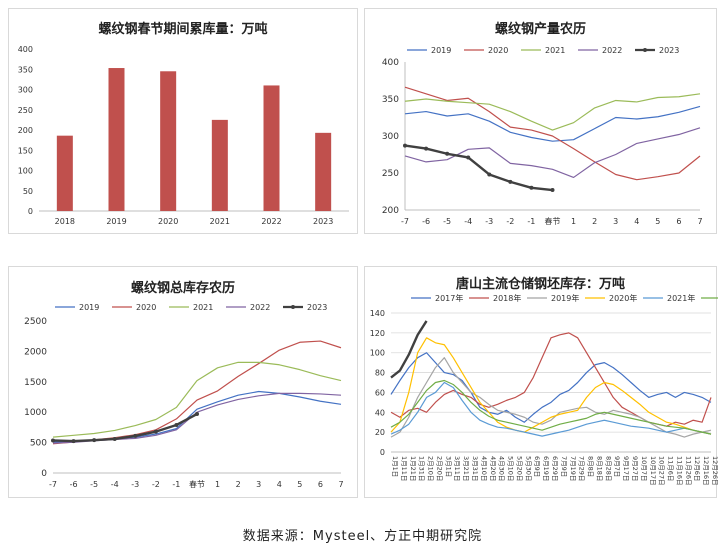 The width and height of the screenshot is (725, 551). What do you see at coordinates (493, 468) in the screenshot?
I see `x-tick-label: 4月20日` at bounding box center [493, 468].